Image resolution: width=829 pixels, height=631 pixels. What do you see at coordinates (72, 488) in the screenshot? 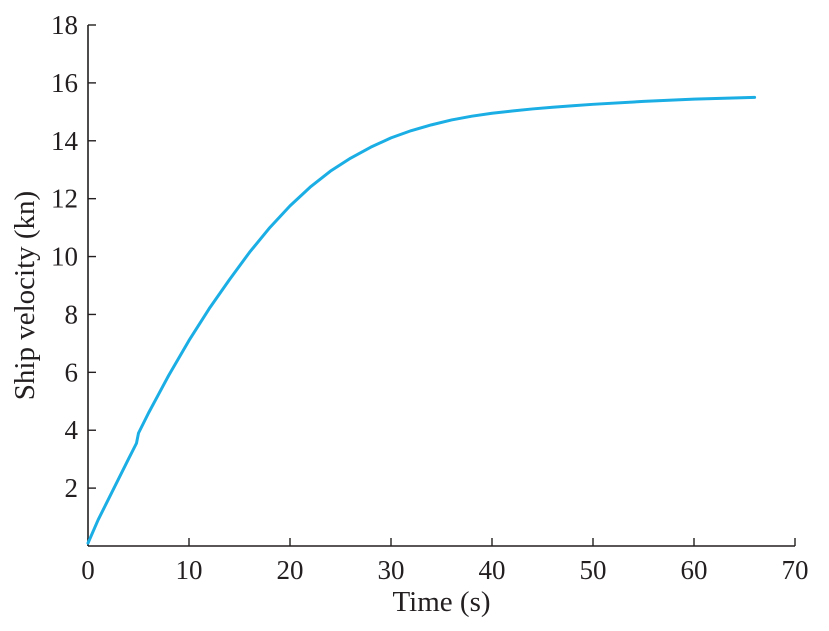
I see `y-tick-label: 2` at bounding box center [72, 488].